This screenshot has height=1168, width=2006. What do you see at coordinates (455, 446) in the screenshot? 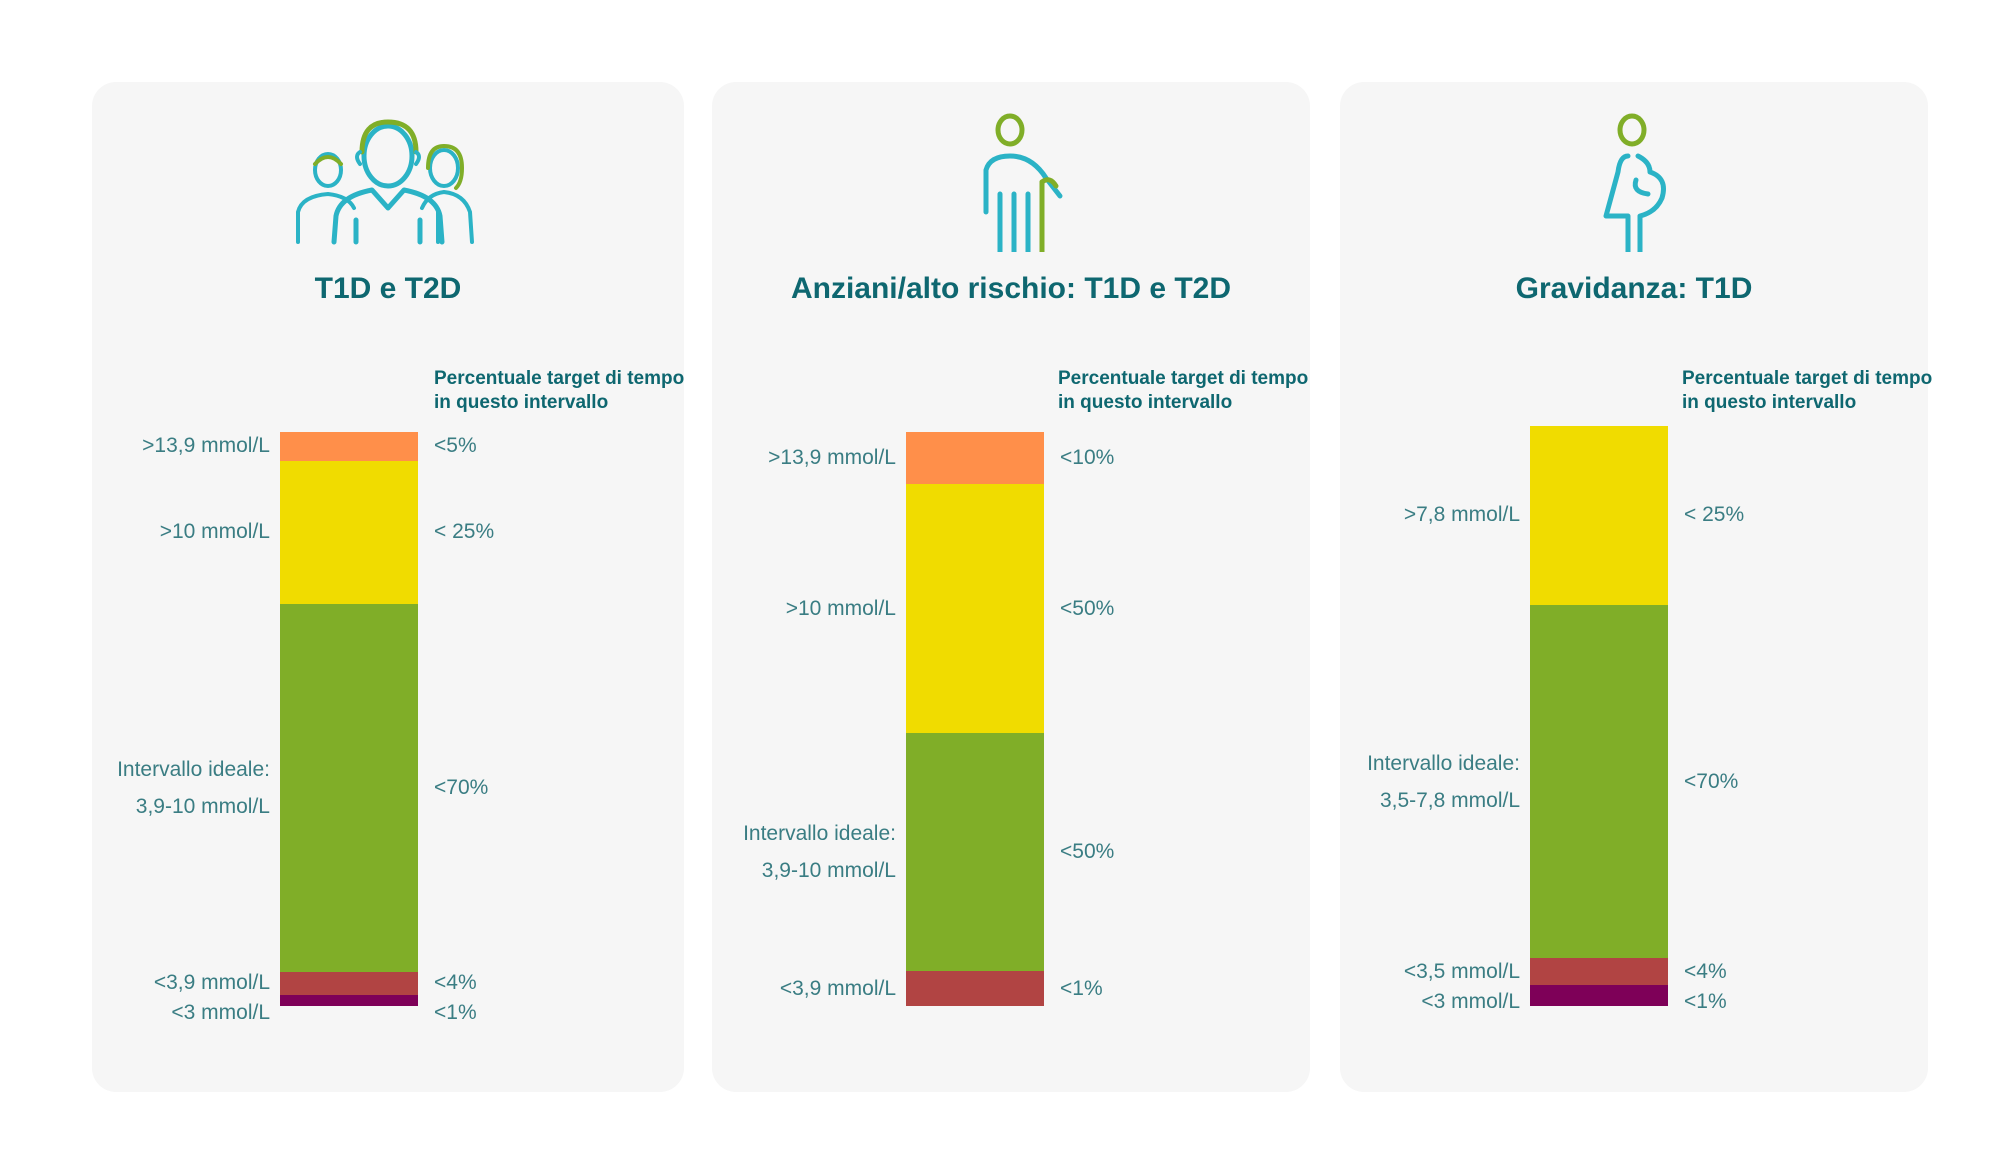
I see `target-percent: <5%` at bounding box center [455, 446].